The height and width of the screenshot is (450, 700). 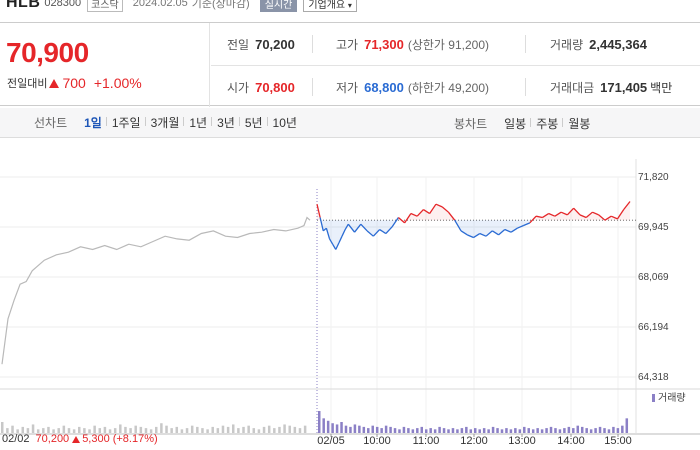 What do you see at coordinates (598, 44) in the screenshot?
I see `stat-volume: 거래량 2,445,364` at bounding box center [598, 44].